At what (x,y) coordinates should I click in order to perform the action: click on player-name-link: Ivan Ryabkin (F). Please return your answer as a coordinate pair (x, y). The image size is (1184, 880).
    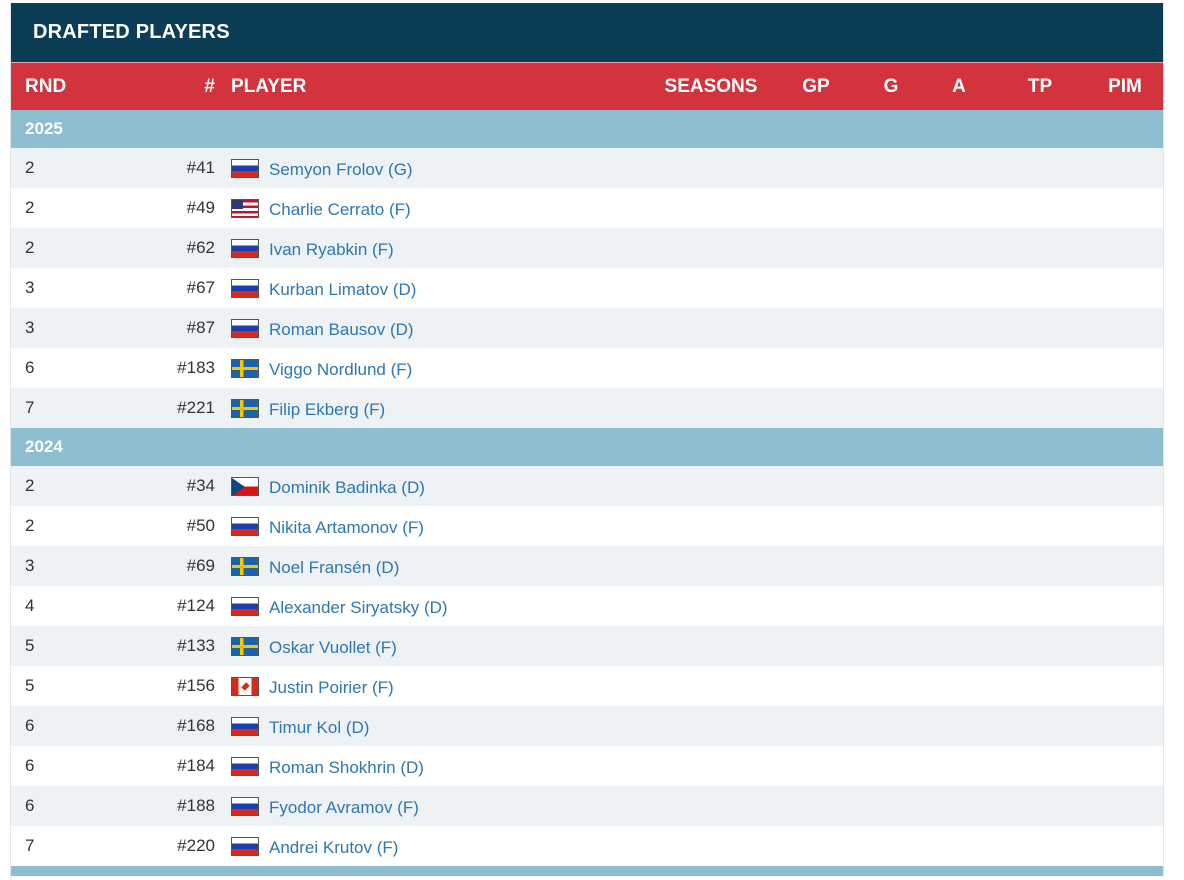
    Looking at the image, I should click on (331, 249).